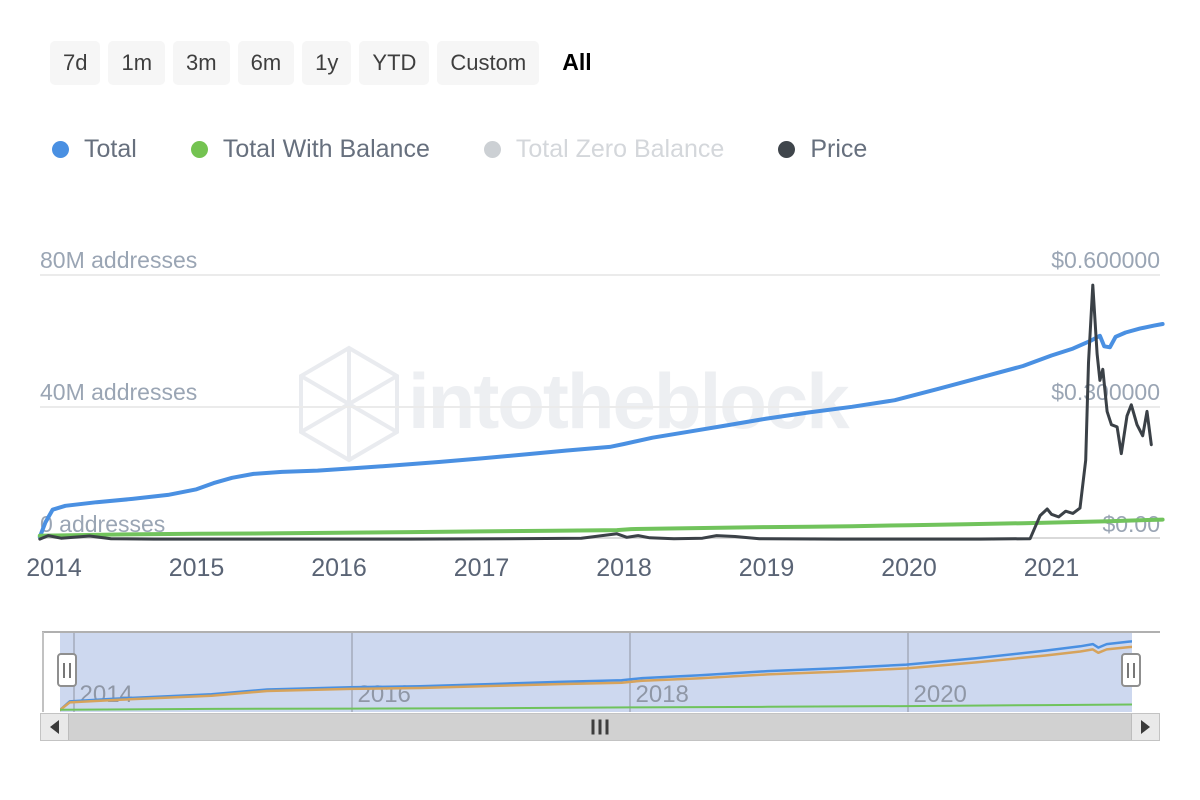 Image resolution: width=1200 pixels, height=800 pixels. What do you see at coordinates (339, 568) in the screenshot?
I see `x-axis-label: 2016` at bounding box center [339, 568].